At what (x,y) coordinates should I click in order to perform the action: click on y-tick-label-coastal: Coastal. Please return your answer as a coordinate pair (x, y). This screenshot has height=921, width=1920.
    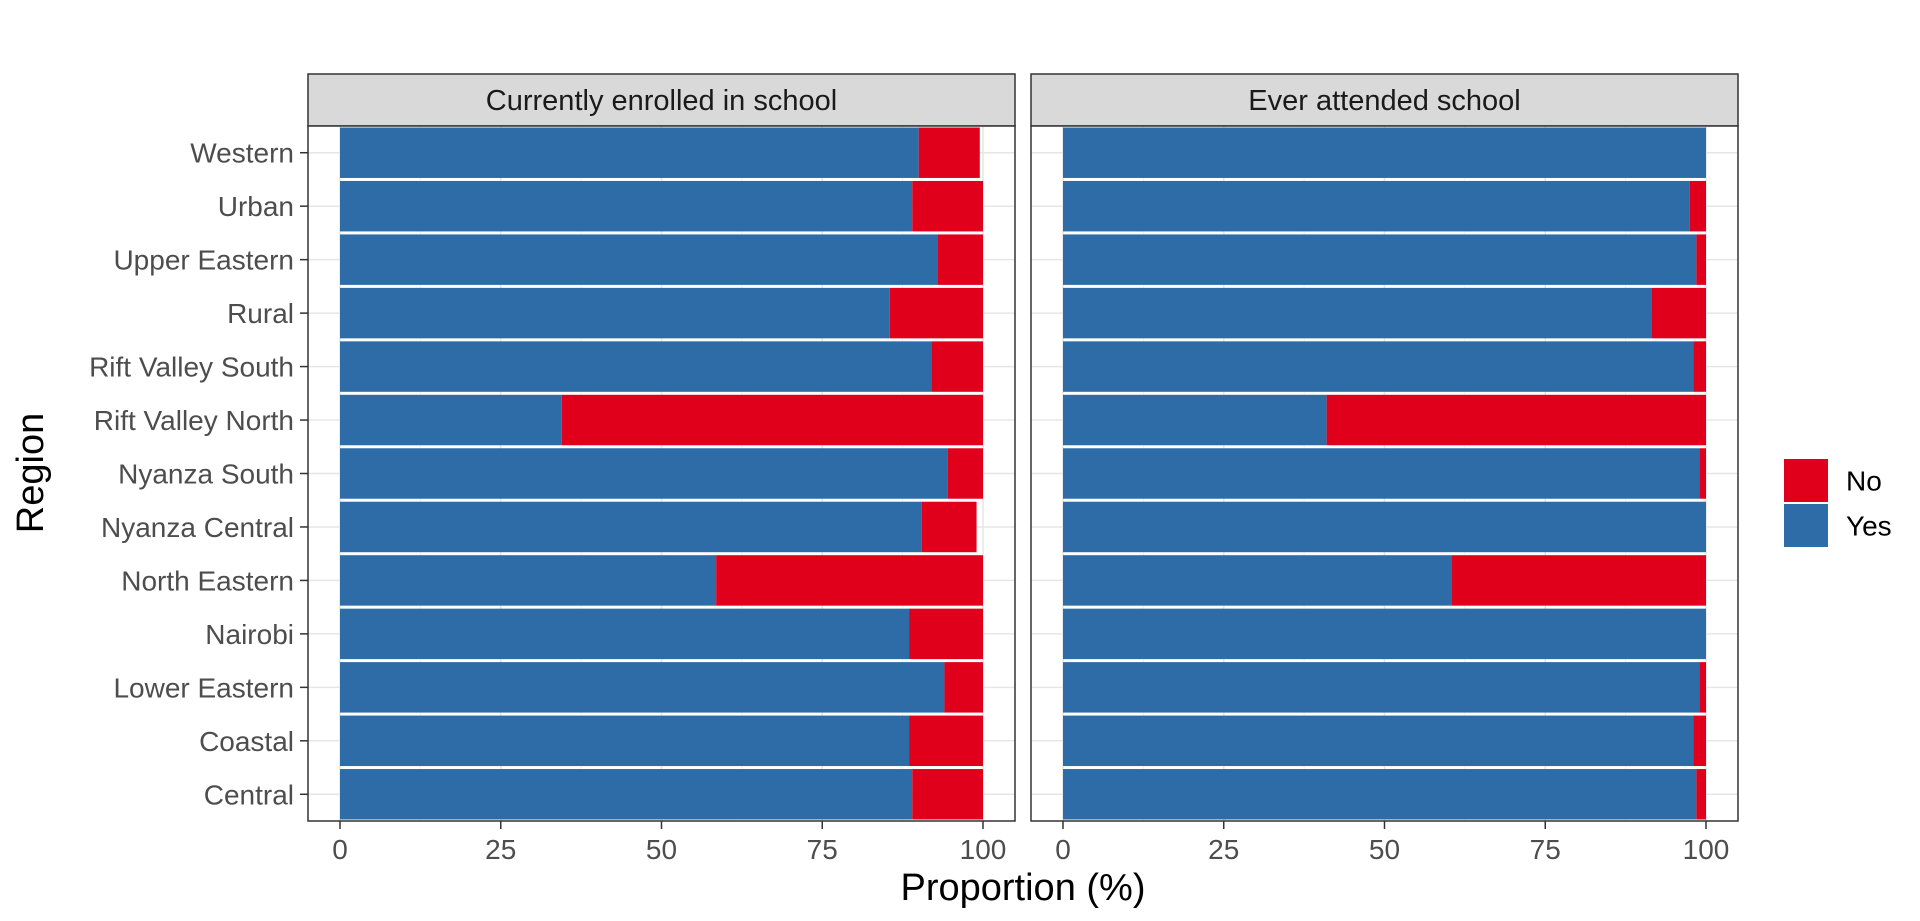
    Looking at the image, I should click on (246, 741).